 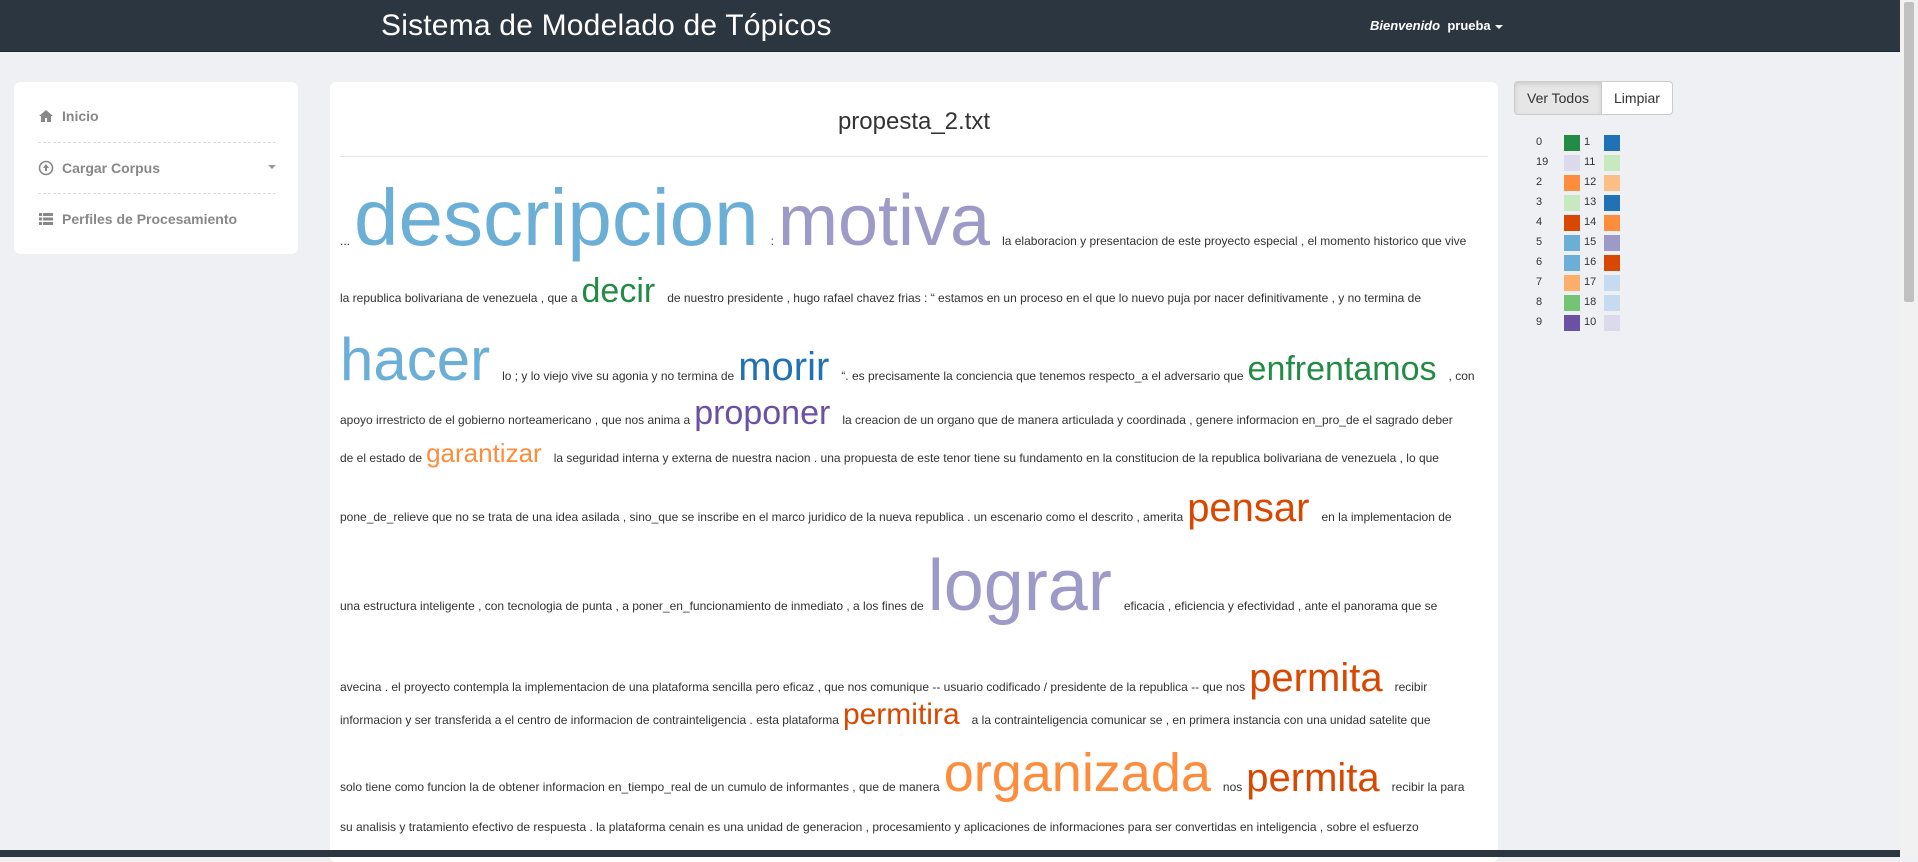 I want to click on username: prueba, so click(x=1469, y=25).